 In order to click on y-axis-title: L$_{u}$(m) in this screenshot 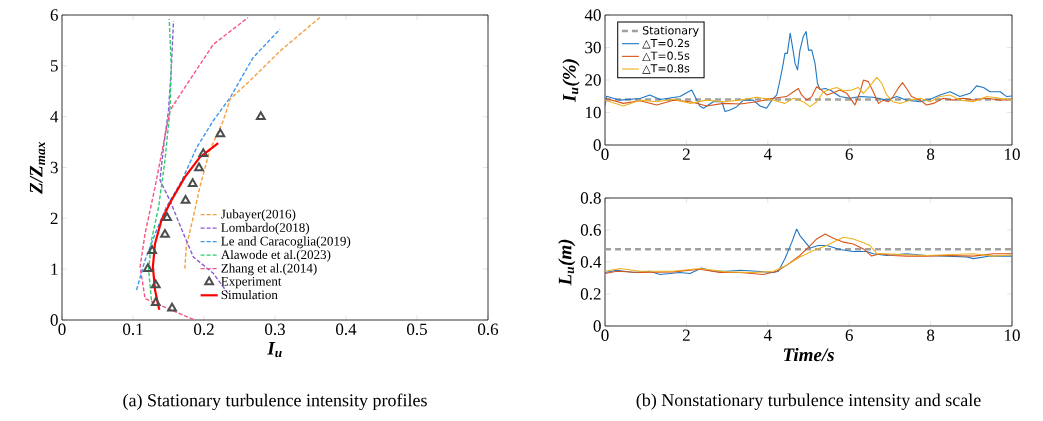, I will do `click(567, 262)`.